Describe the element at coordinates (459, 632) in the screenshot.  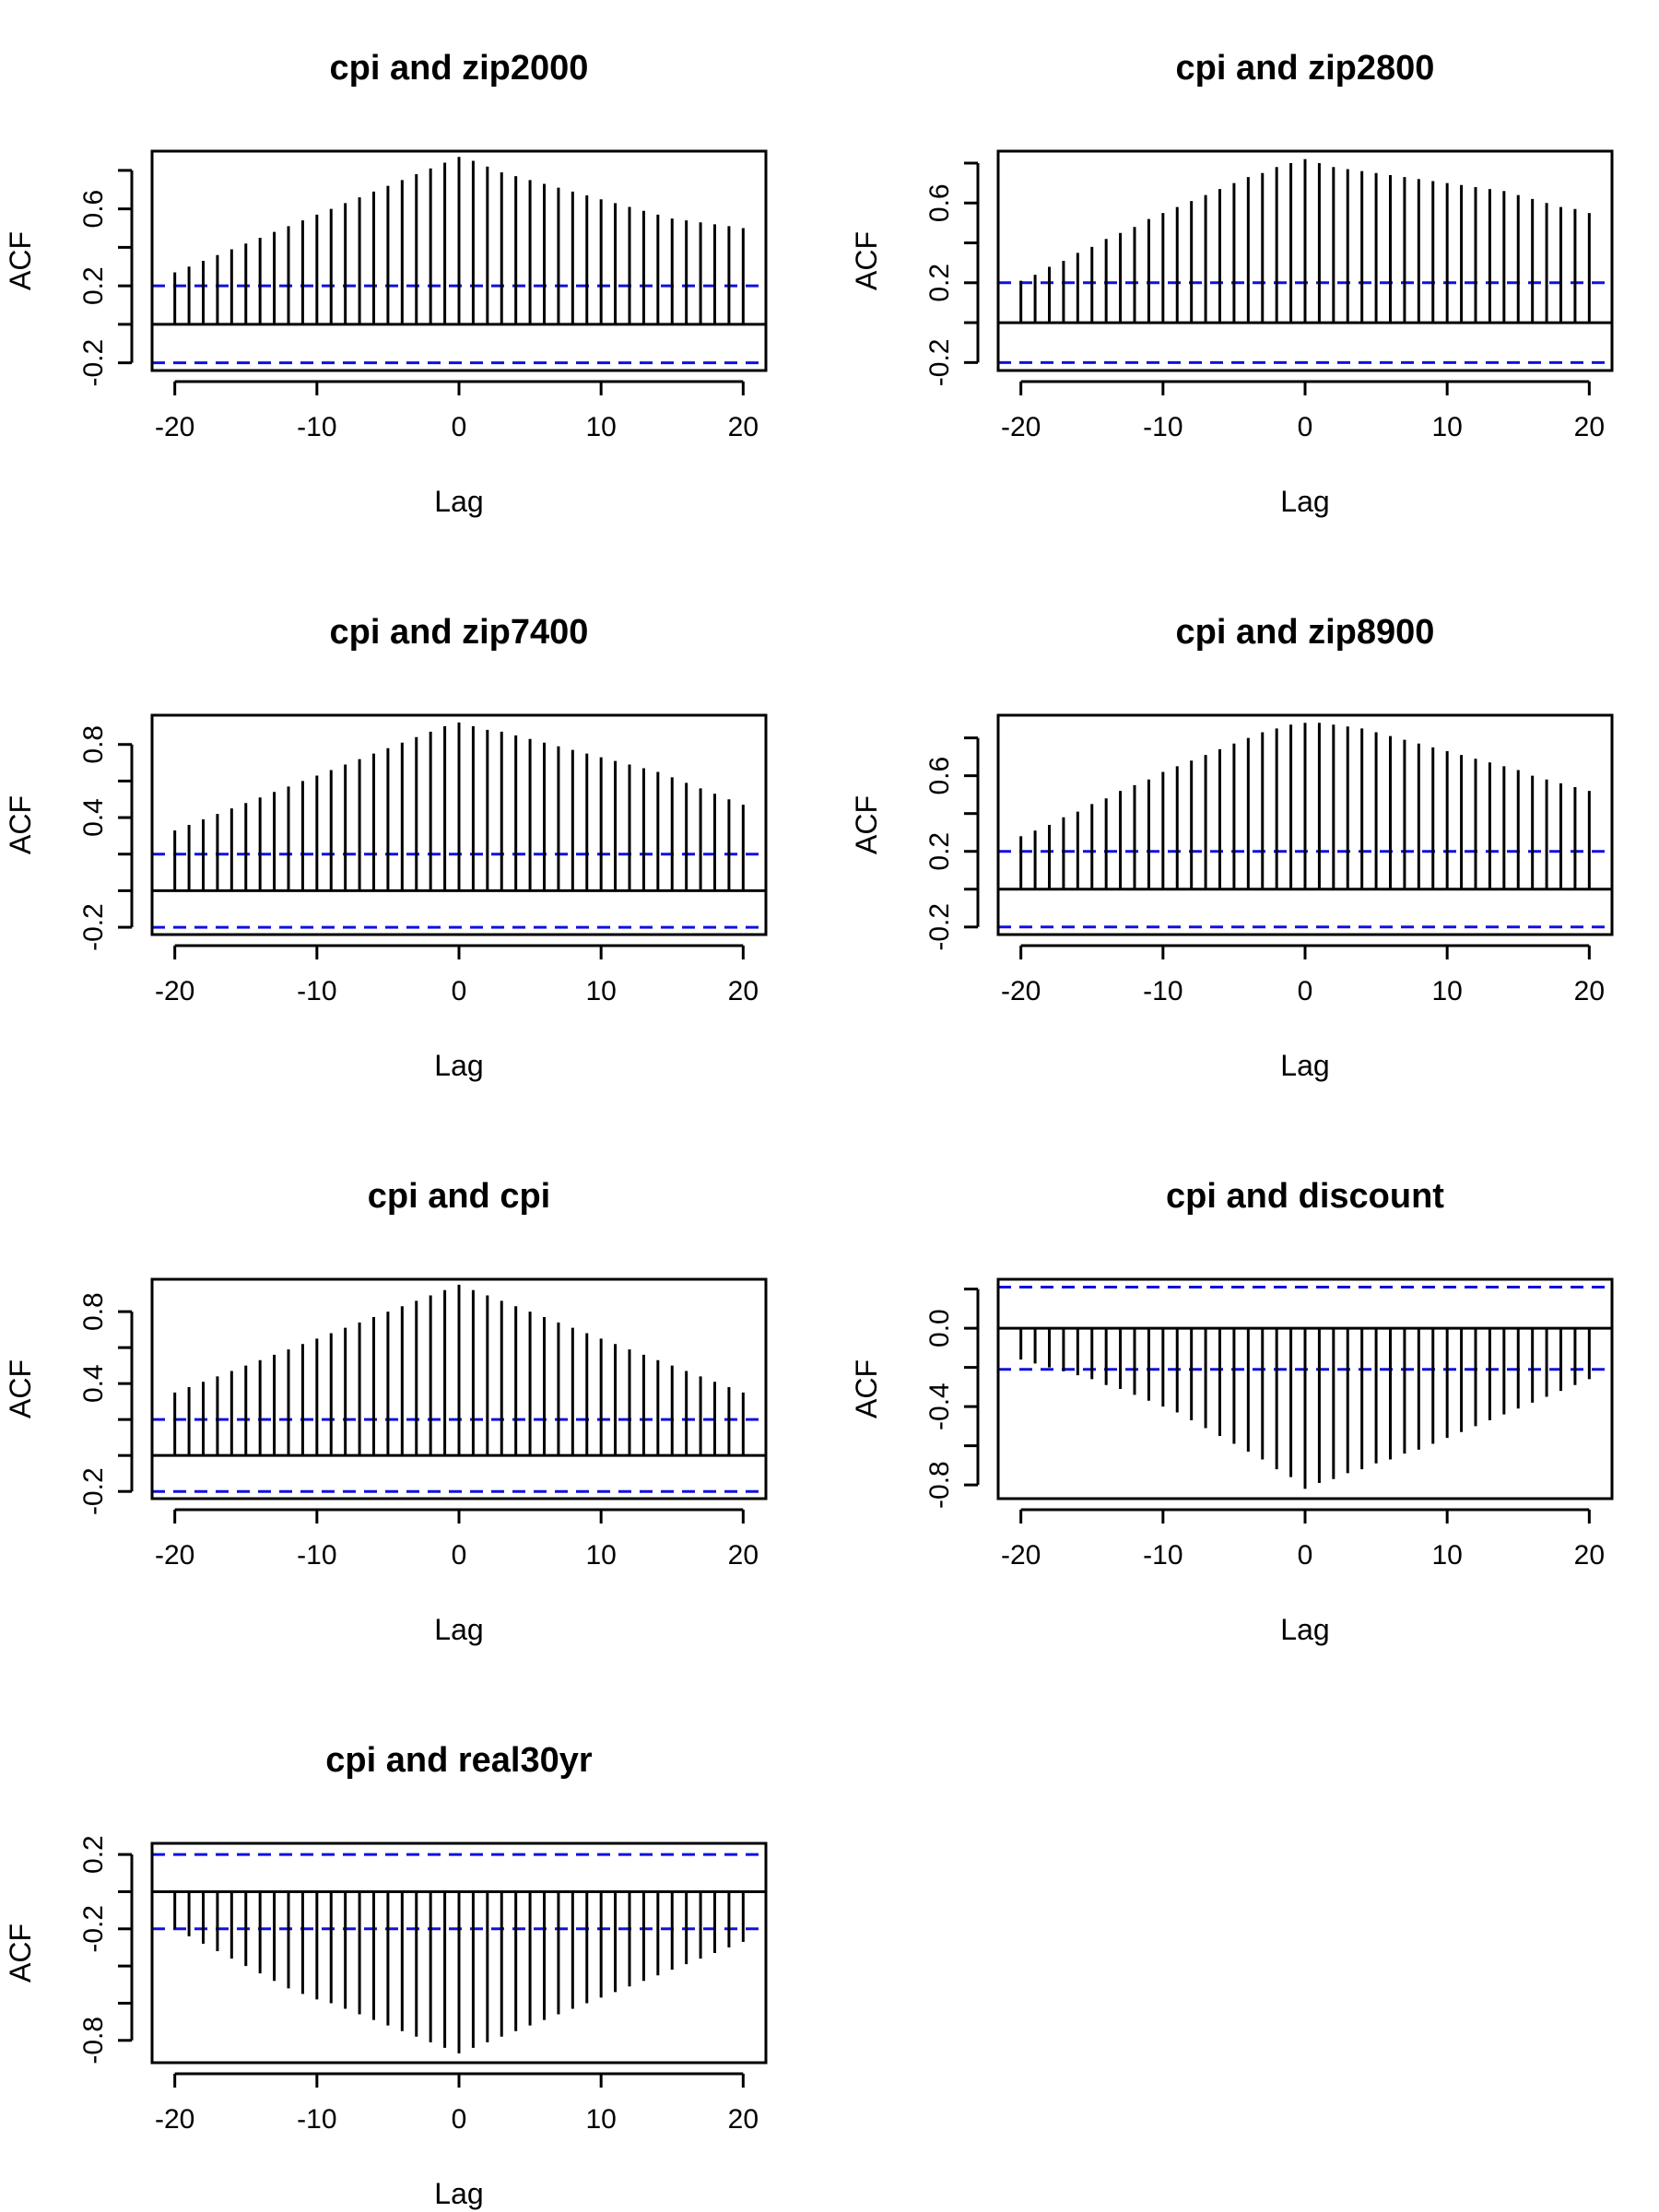
I see `panel-title: cpi and zip7400` at that location.